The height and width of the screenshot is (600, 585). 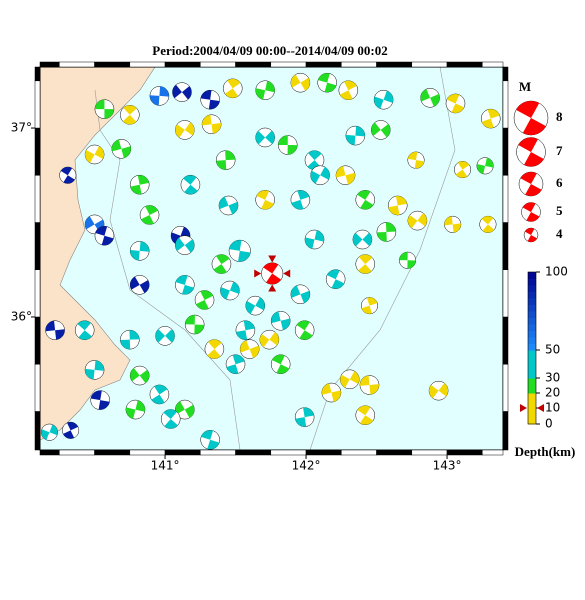 What do you see at coordinates (552, 350) in the screenshot?
I see `depth-tick-label: 50` at bounding box center [552, 350].